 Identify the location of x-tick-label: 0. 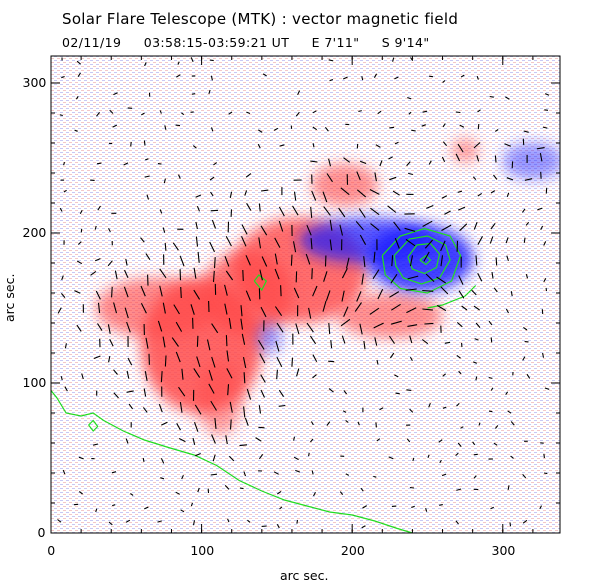
(51, 550).